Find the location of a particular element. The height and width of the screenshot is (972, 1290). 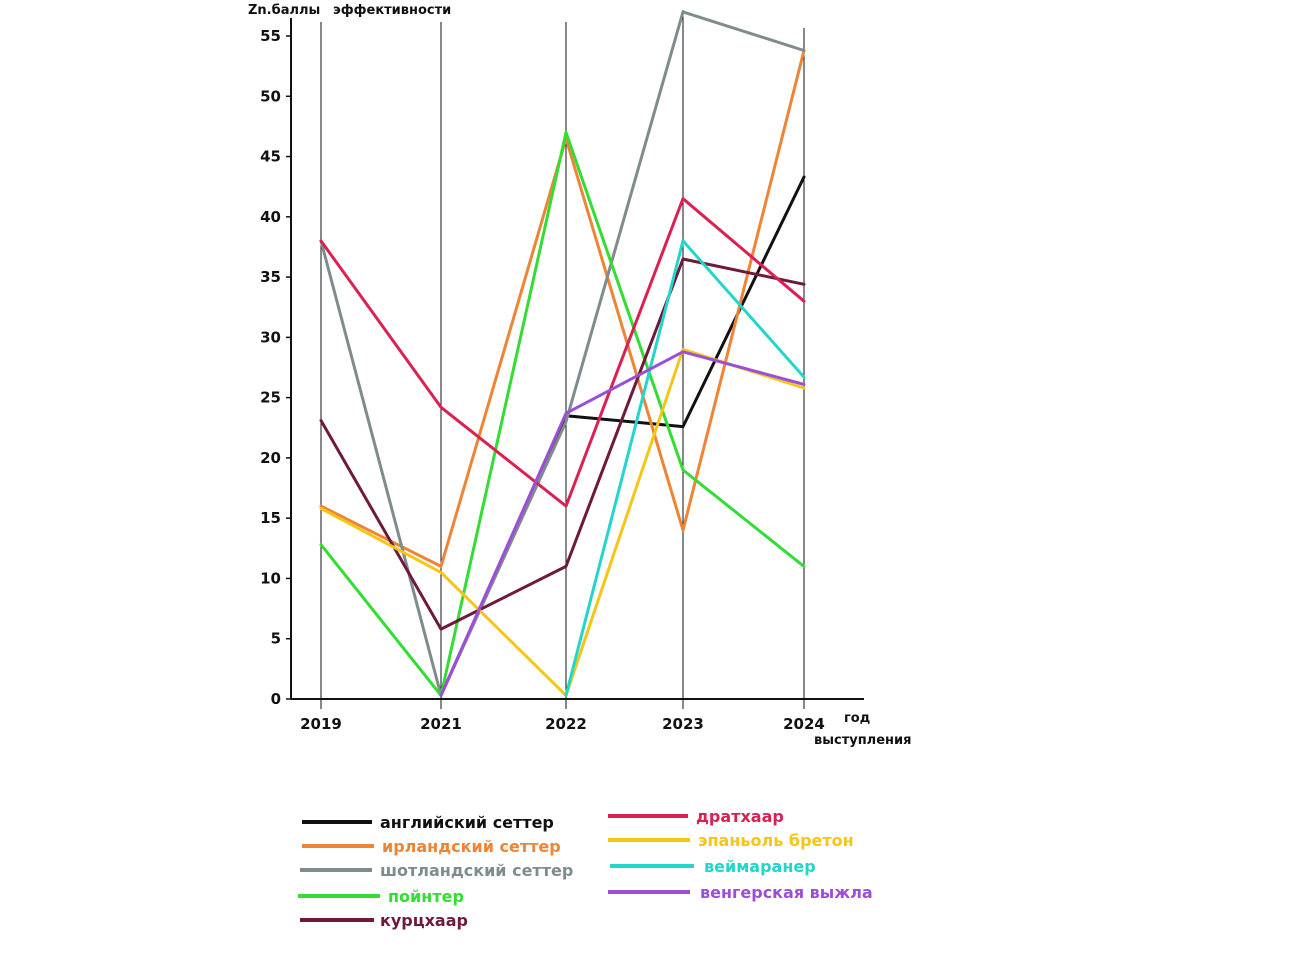

y-axis-title-part1: Zn.баллы is located at coordinates (284, 10).